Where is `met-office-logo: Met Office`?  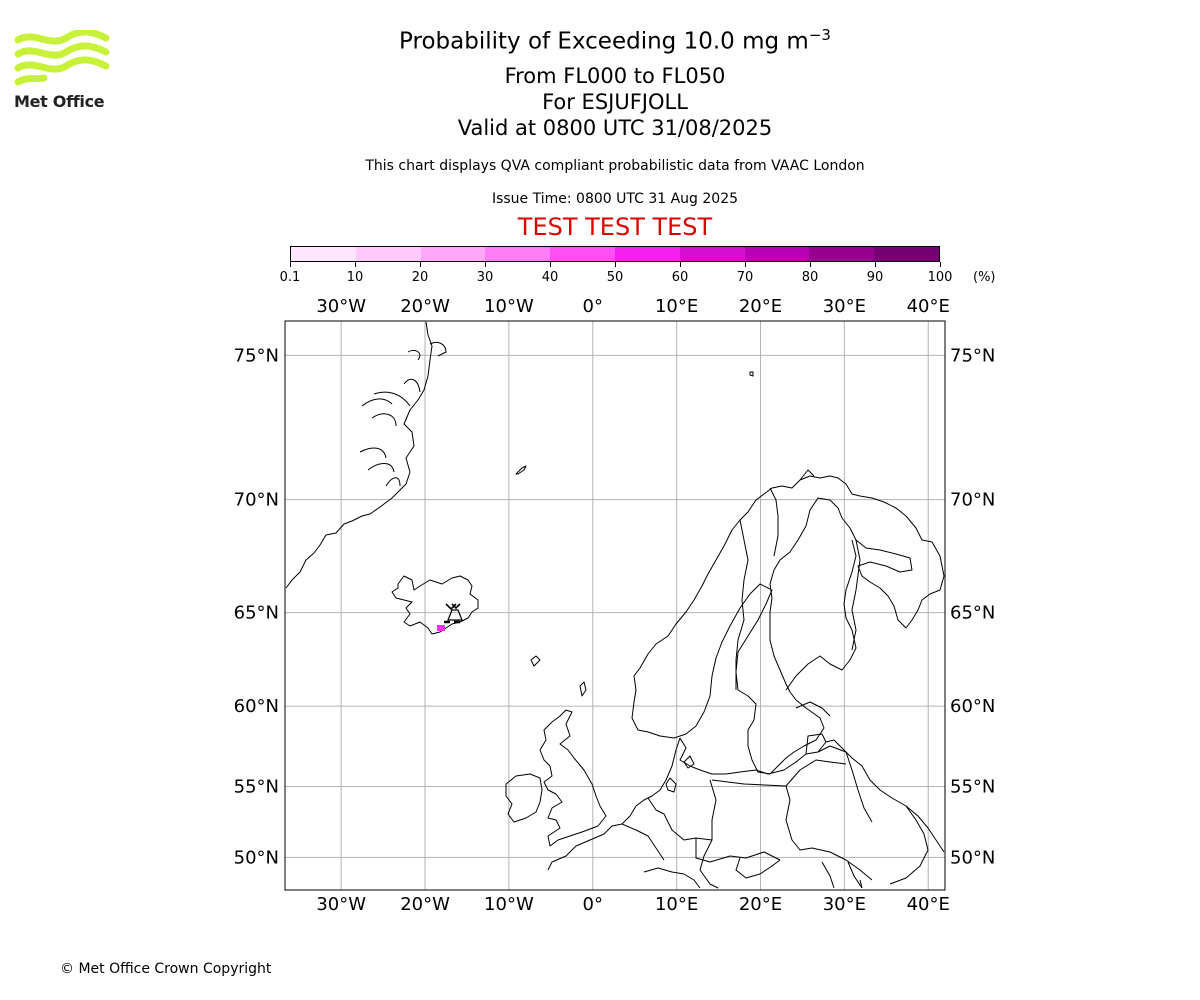
met-office-logo: Met Office is located at coordinates (62, 71).